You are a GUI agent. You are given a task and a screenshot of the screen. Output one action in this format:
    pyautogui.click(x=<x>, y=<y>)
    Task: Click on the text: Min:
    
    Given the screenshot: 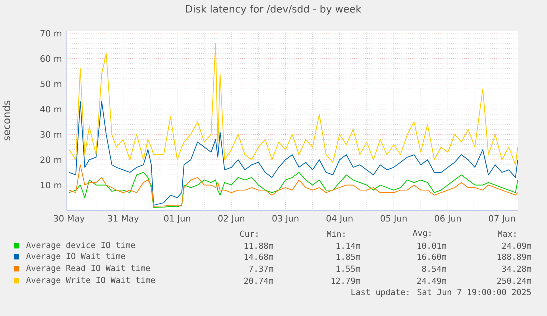 What is the action you would take?
    pyautogui.click(x=336, y=234)
    